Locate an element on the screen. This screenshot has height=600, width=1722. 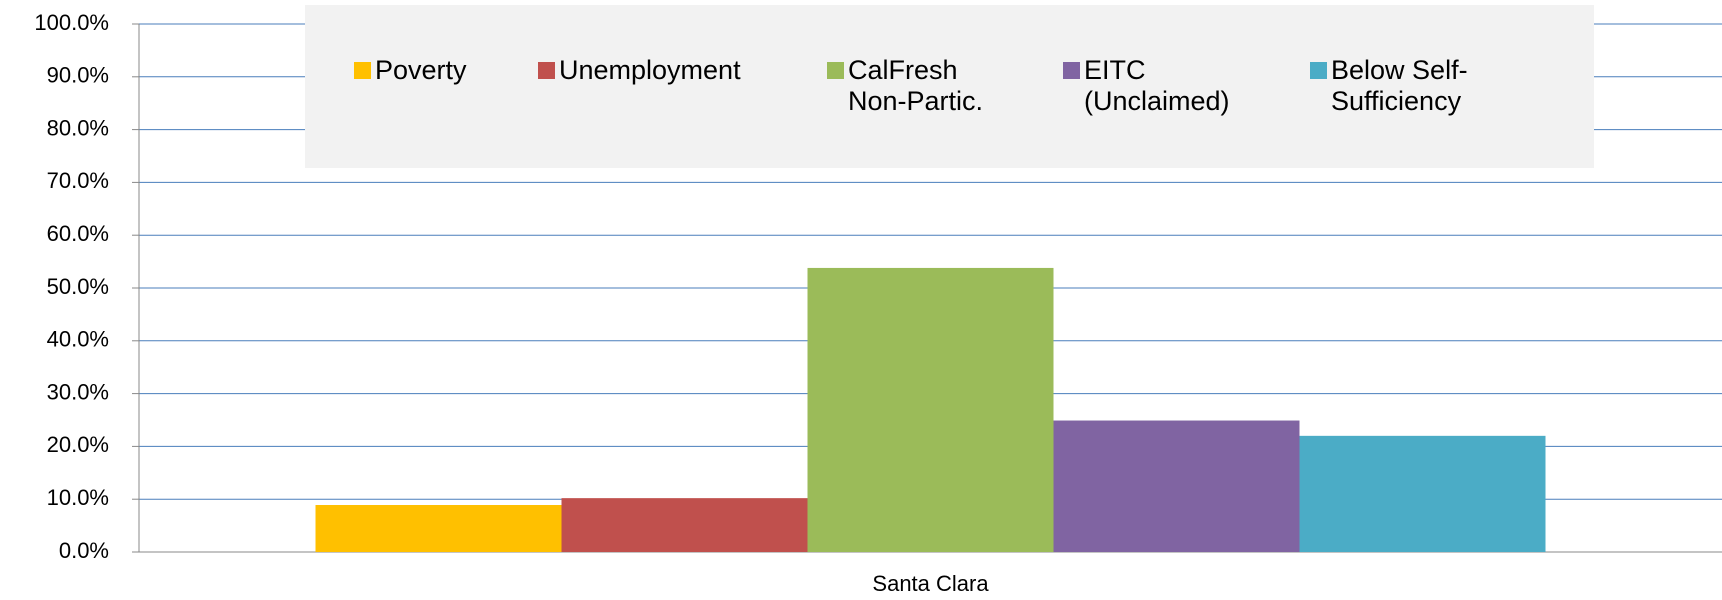
y-tick-label: 80.0% is located at coordinates (78, 127).